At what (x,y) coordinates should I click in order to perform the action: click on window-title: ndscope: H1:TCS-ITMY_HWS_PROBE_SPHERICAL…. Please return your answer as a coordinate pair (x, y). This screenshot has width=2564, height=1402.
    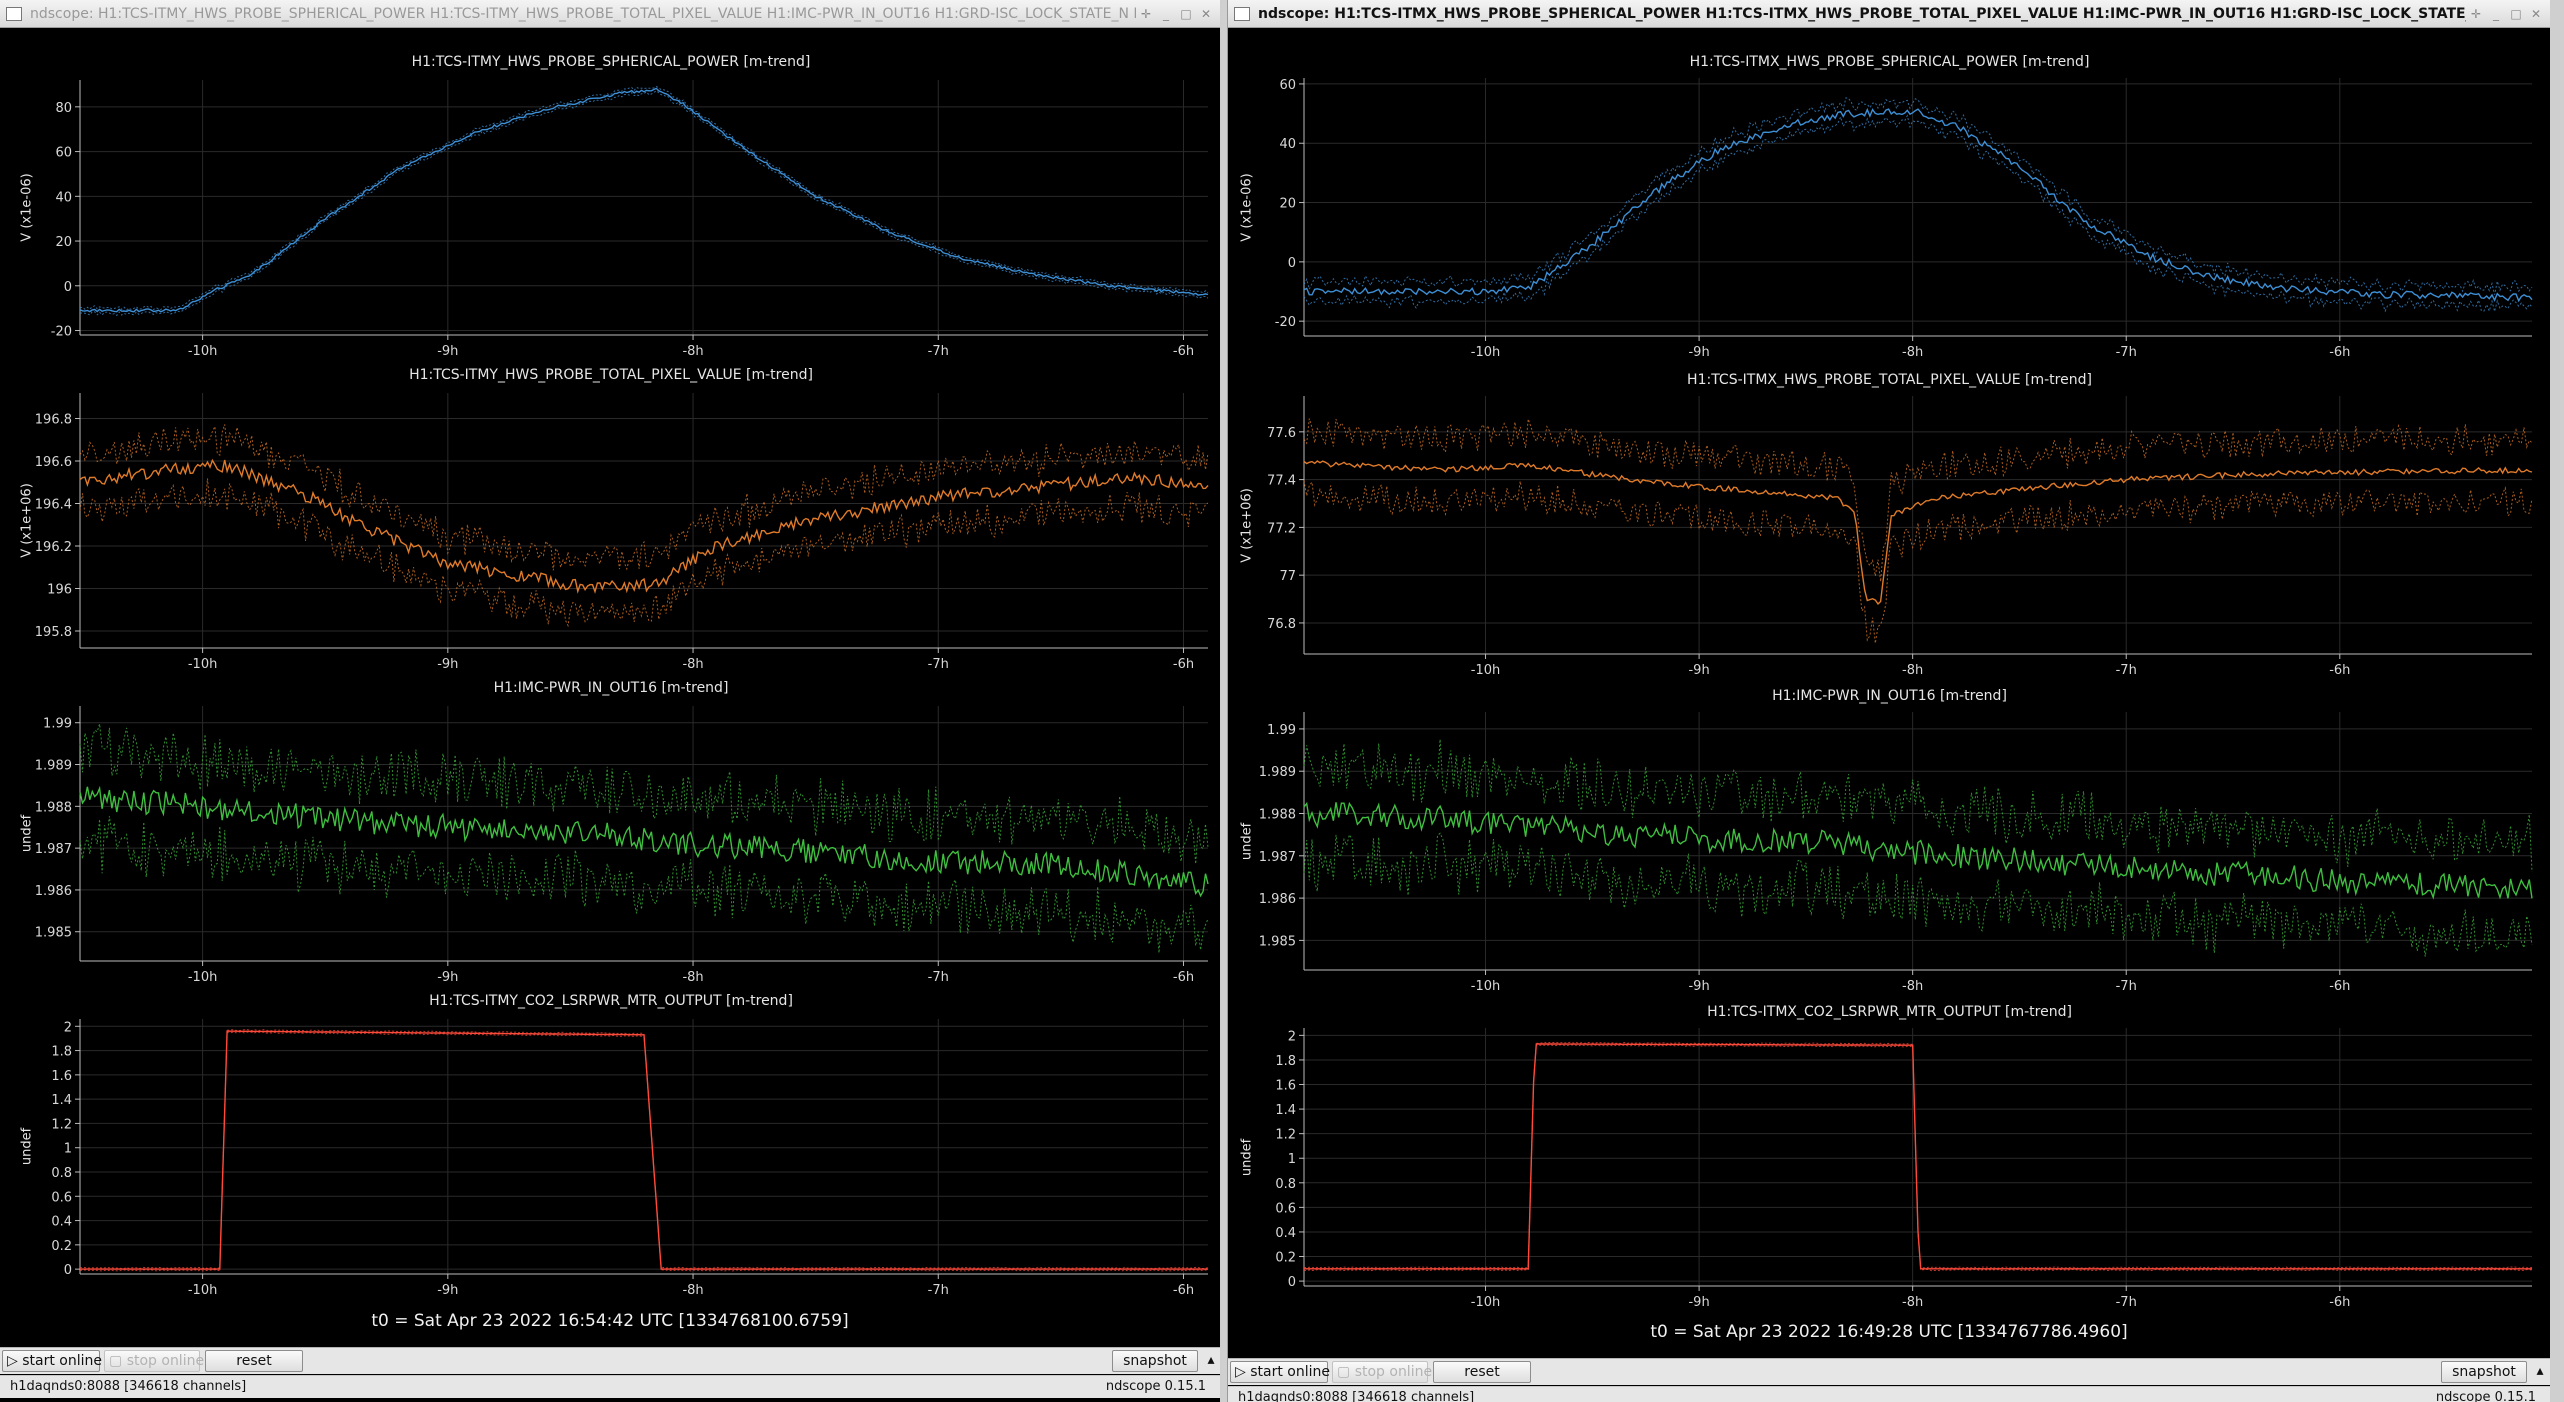
    Looking at the image, I should click on (583, 13).